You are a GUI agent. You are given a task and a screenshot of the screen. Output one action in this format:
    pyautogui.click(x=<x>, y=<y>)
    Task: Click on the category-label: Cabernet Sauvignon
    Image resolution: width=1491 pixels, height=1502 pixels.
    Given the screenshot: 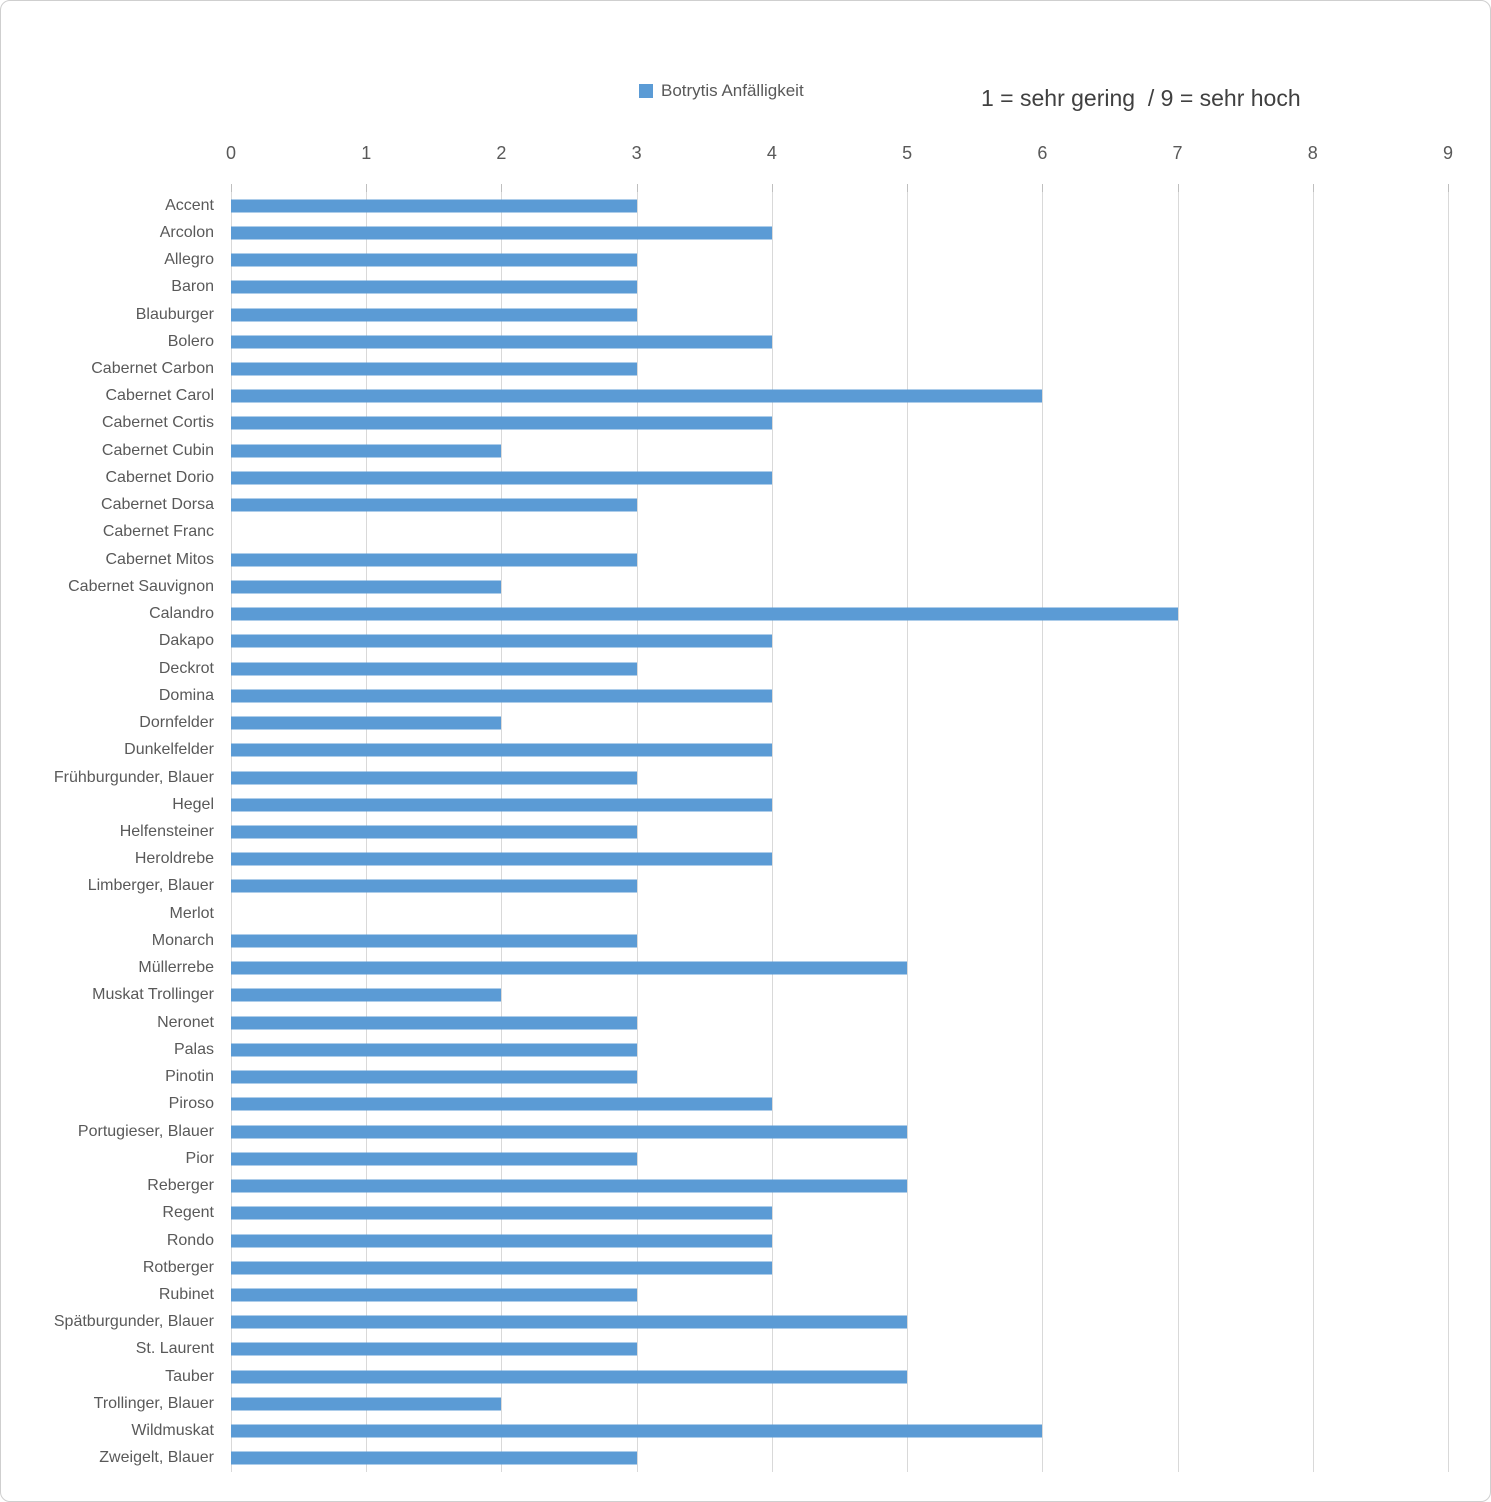 What is the action you would take?
    pyautogui.click(x=141, y=586)
    